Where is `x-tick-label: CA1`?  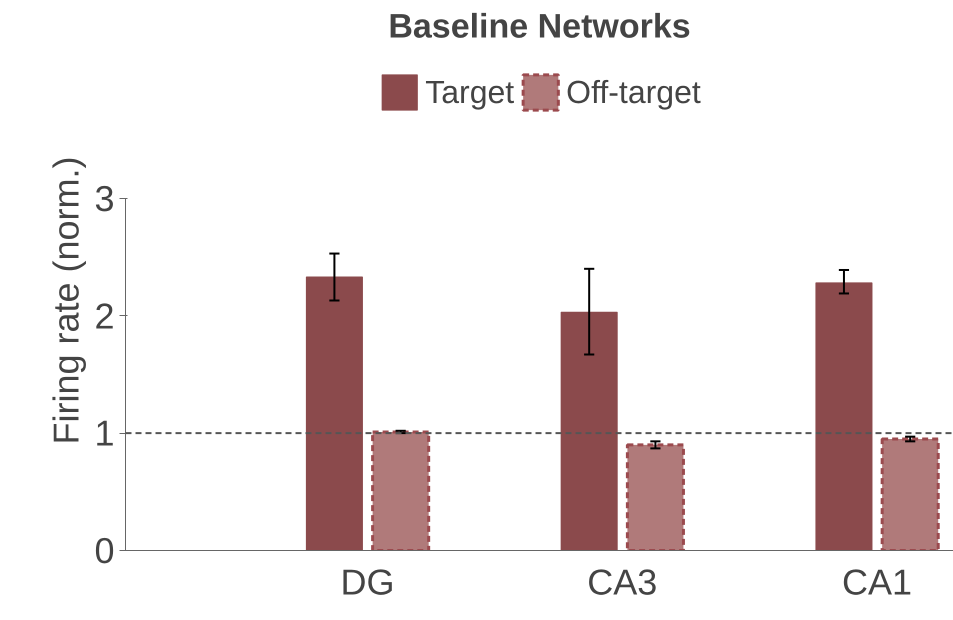 x-tick-label: CA1 is located at coordinates (877, 582).